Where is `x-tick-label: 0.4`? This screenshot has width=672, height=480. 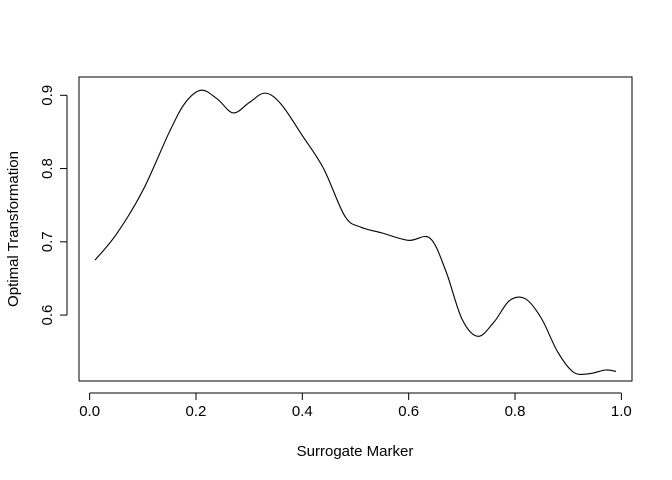
x-tick-label: 0.4 is located at coordinates (302, 411).